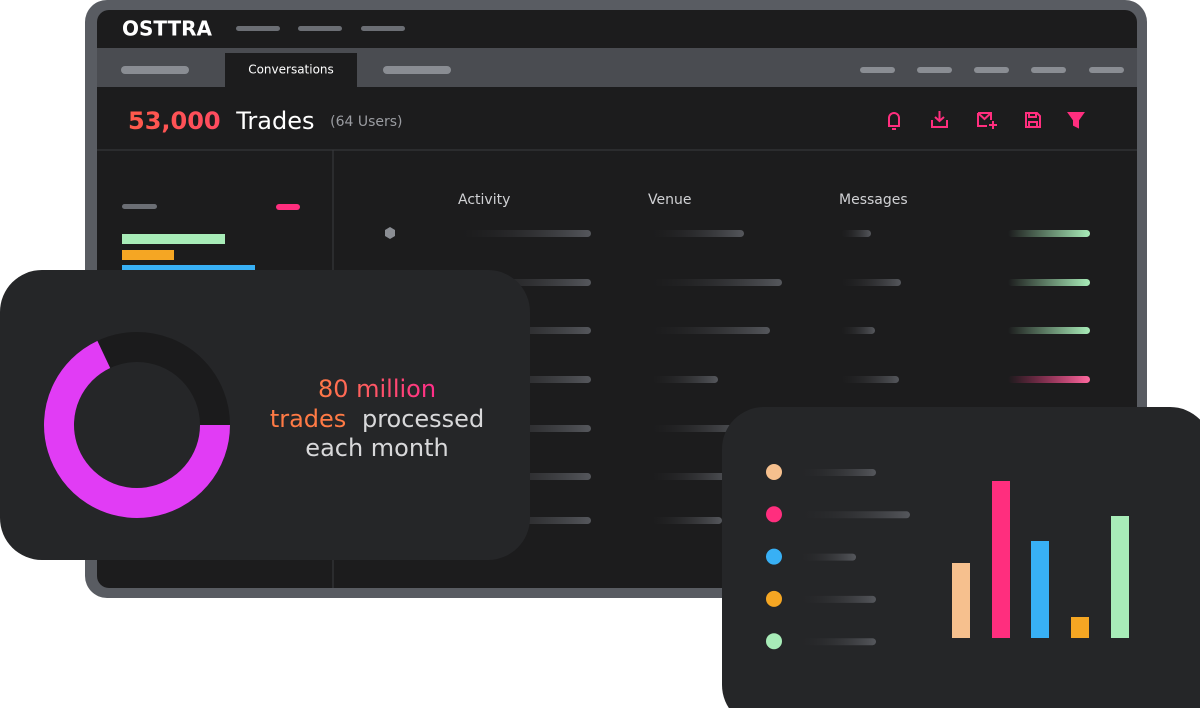  I want to click on donut-segment, so click(137, 429).